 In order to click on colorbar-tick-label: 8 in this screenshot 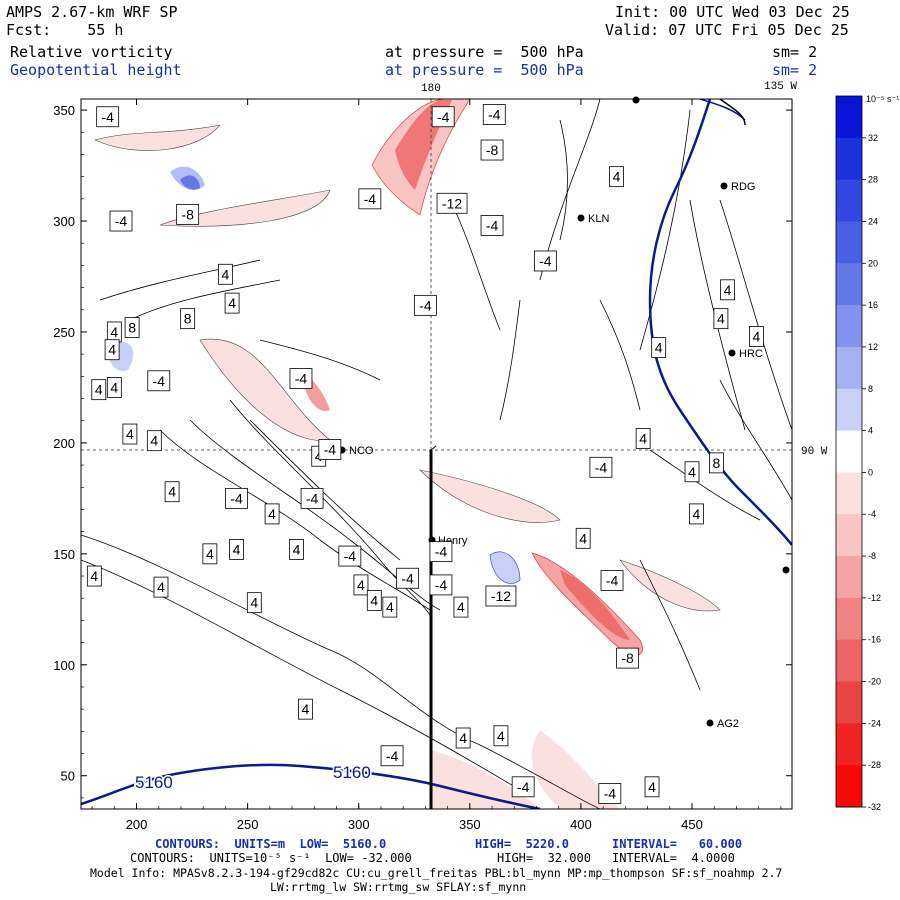, I will do `click(870, 389)`.